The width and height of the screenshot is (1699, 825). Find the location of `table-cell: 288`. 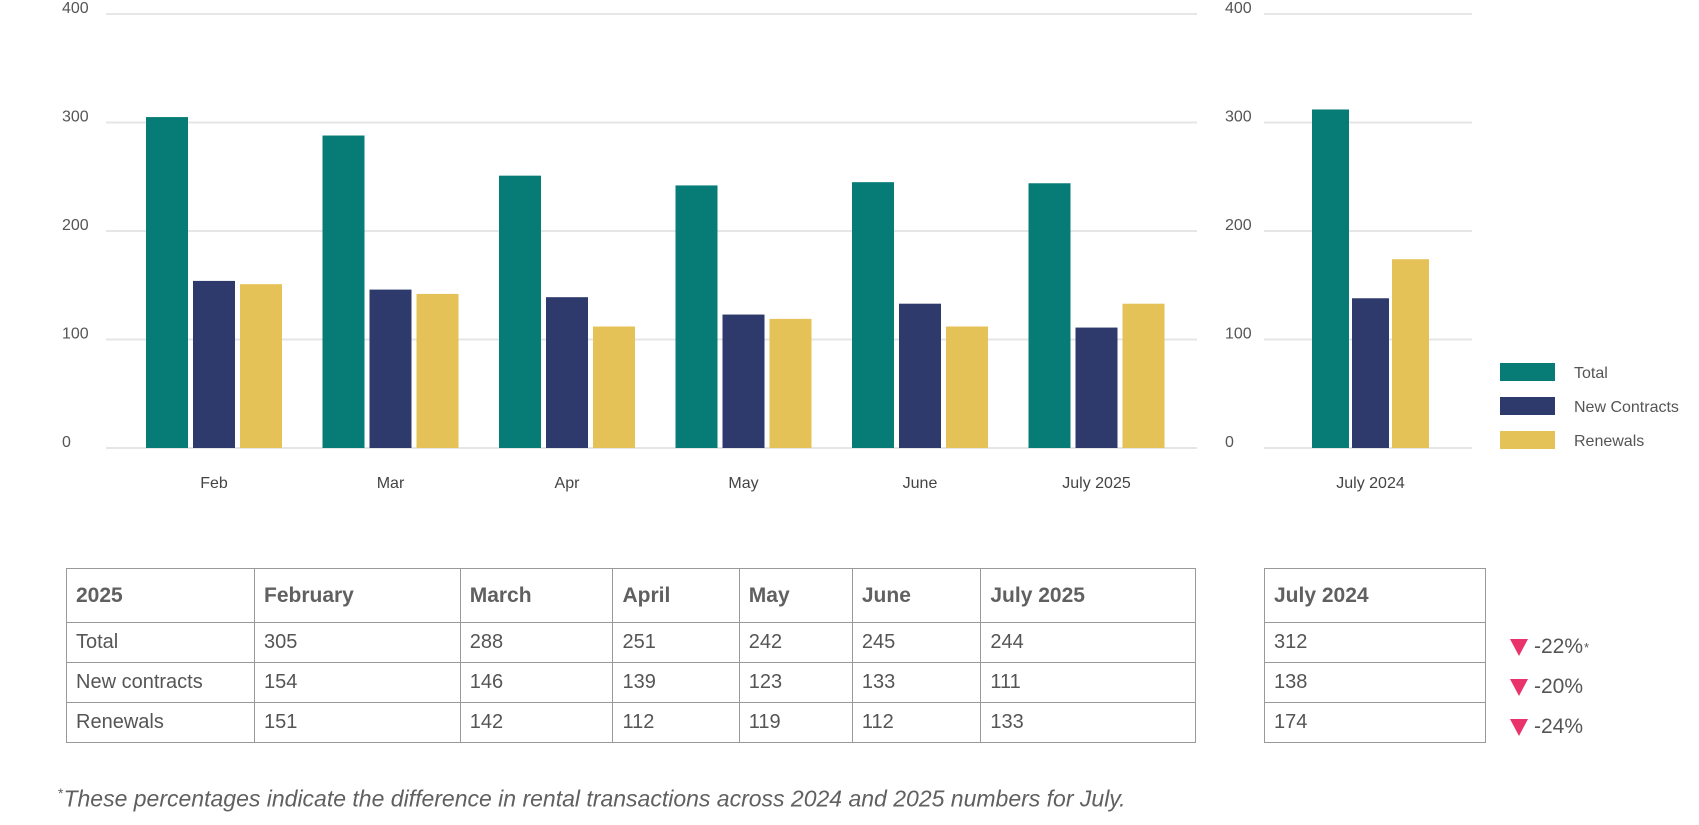

table-cell: 288 is located at coordinates (536, 642).